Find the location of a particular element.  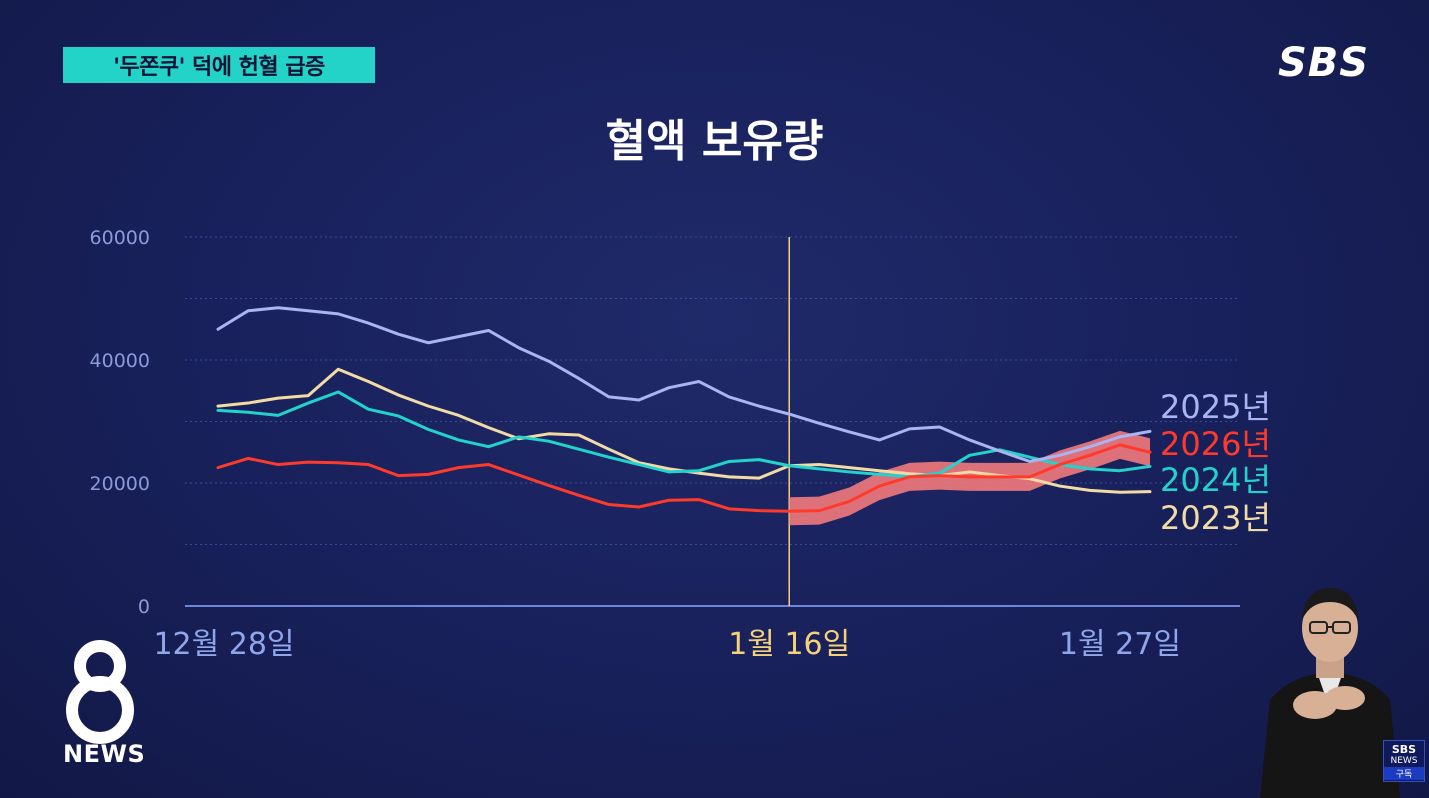

x-tick-label: 1월 16일 is located at coordinates (789, 644).